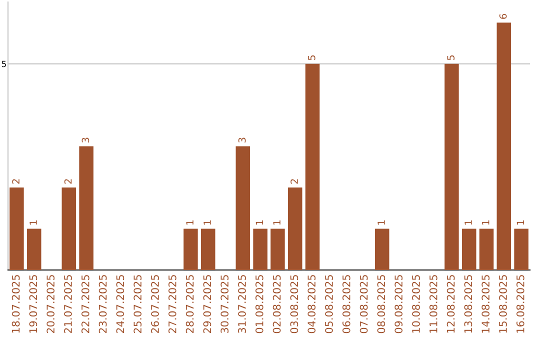 Image resolution: width=540 pixels, height=340 pixels. Describe the element at coordinates (416, 304) in the screenshot. I see `x-tick-label: 10.08.2025` at that location.